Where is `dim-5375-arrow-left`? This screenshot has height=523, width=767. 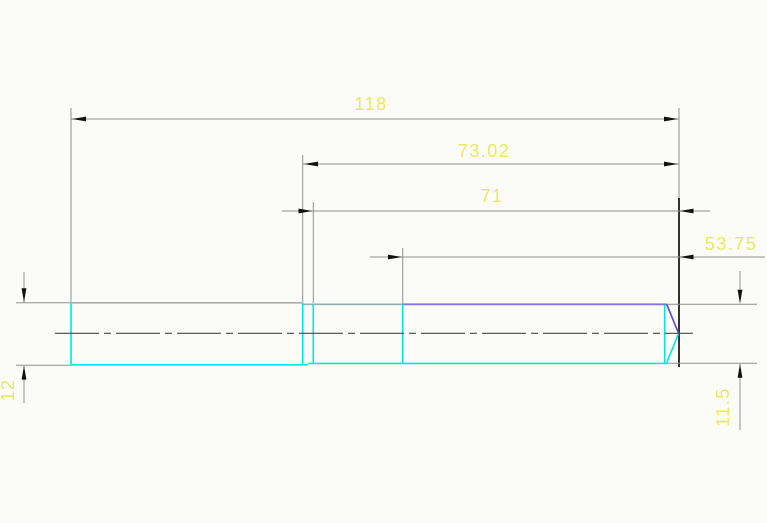 dim-5375-arrow-left is located at coordinates (395, 257).